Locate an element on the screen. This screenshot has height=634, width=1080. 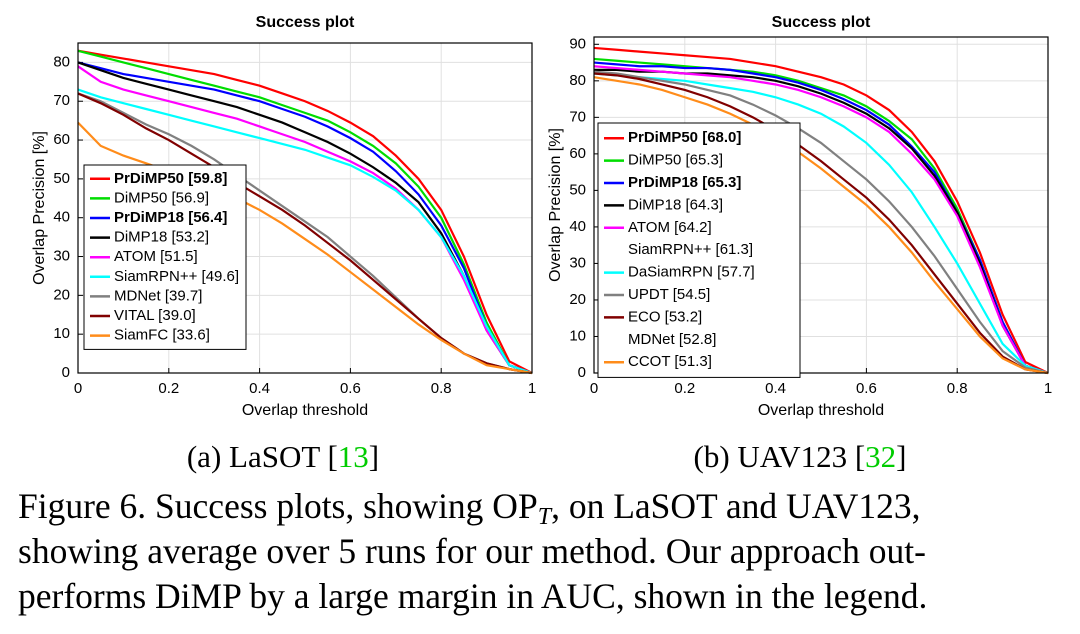
legend-label: PrDiMP50 [59.8] is located at coordinates (170, 178).